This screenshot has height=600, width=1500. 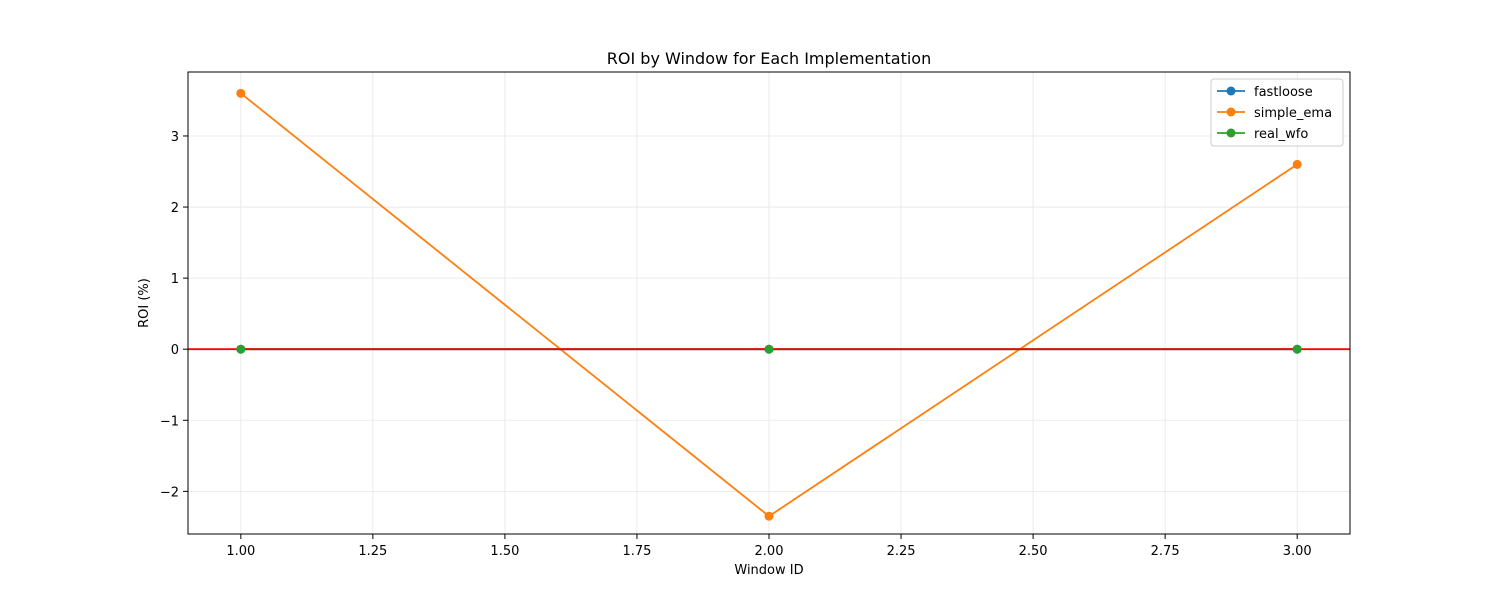 I want to click on x-axis-title: Window ID, so click(x=768, y=570).